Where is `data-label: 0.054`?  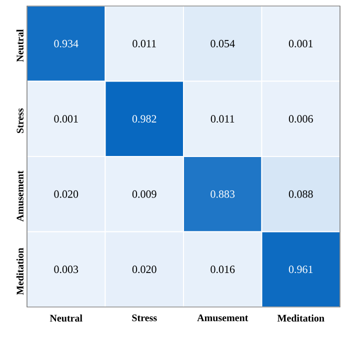
data-label: 0.054 is located at coordinates (222, 44).